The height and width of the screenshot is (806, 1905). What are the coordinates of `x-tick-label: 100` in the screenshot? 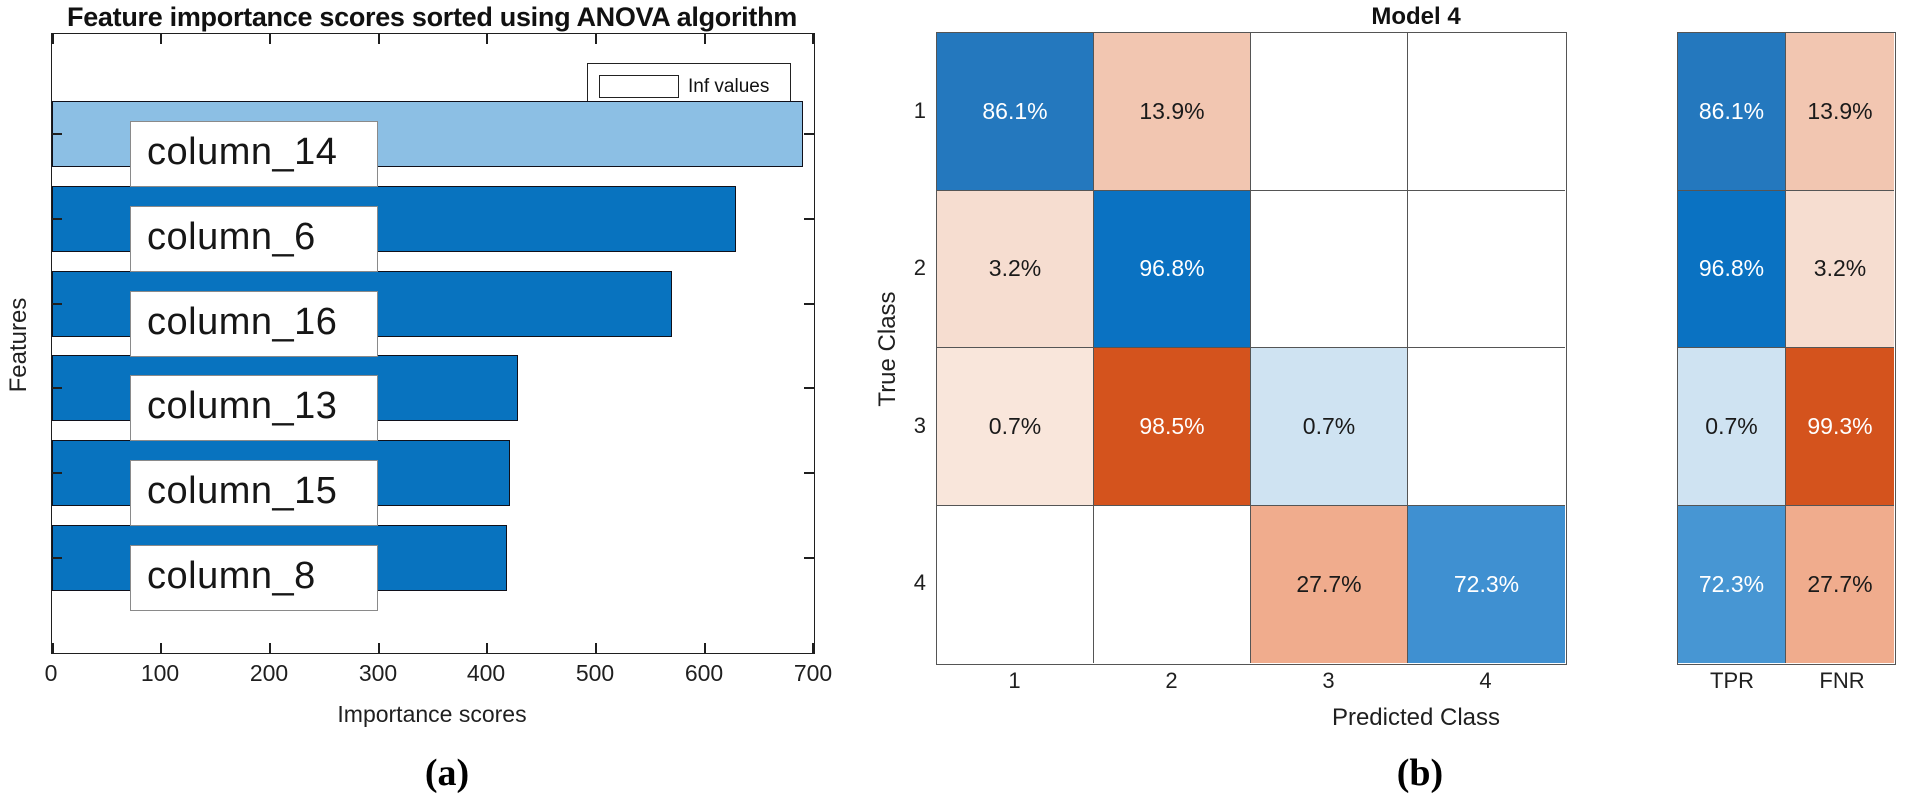 It's located at (160, 673).